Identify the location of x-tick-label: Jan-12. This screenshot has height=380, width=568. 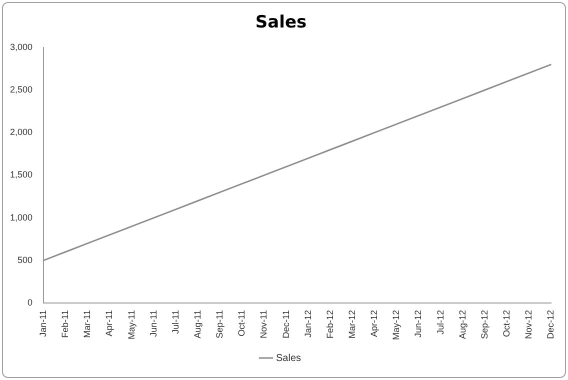
(307, 324).